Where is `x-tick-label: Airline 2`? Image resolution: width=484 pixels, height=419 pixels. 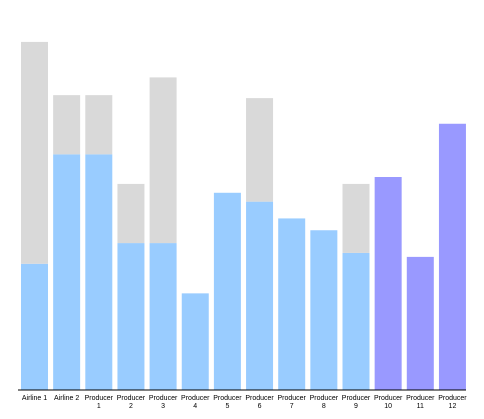
x-tick-label: Airline 2 is located at coordinates (66, 398).